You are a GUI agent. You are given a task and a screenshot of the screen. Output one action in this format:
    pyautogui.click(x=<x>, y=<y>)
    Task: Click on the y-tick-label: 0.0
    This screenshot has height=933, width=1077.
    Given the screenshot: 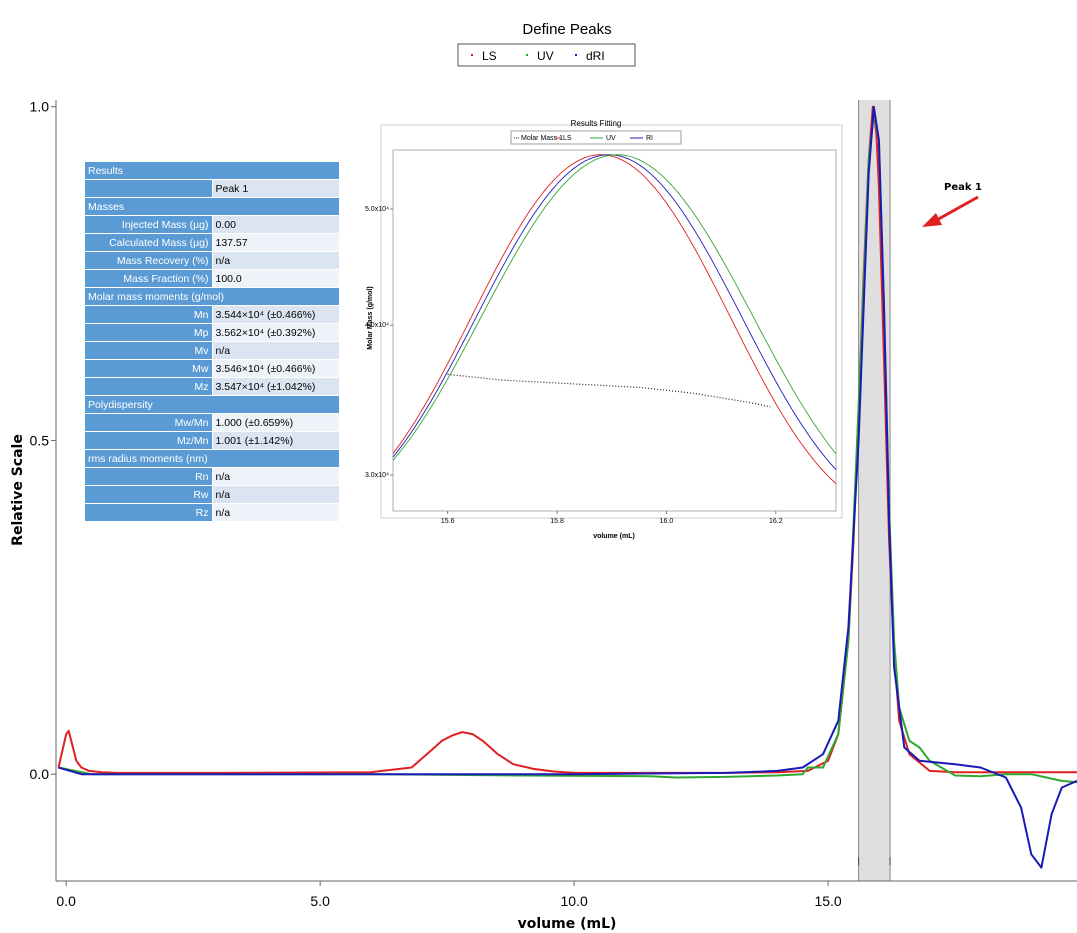 What is the action you would take?
    pyautogui.click(x=40, y=774)
    